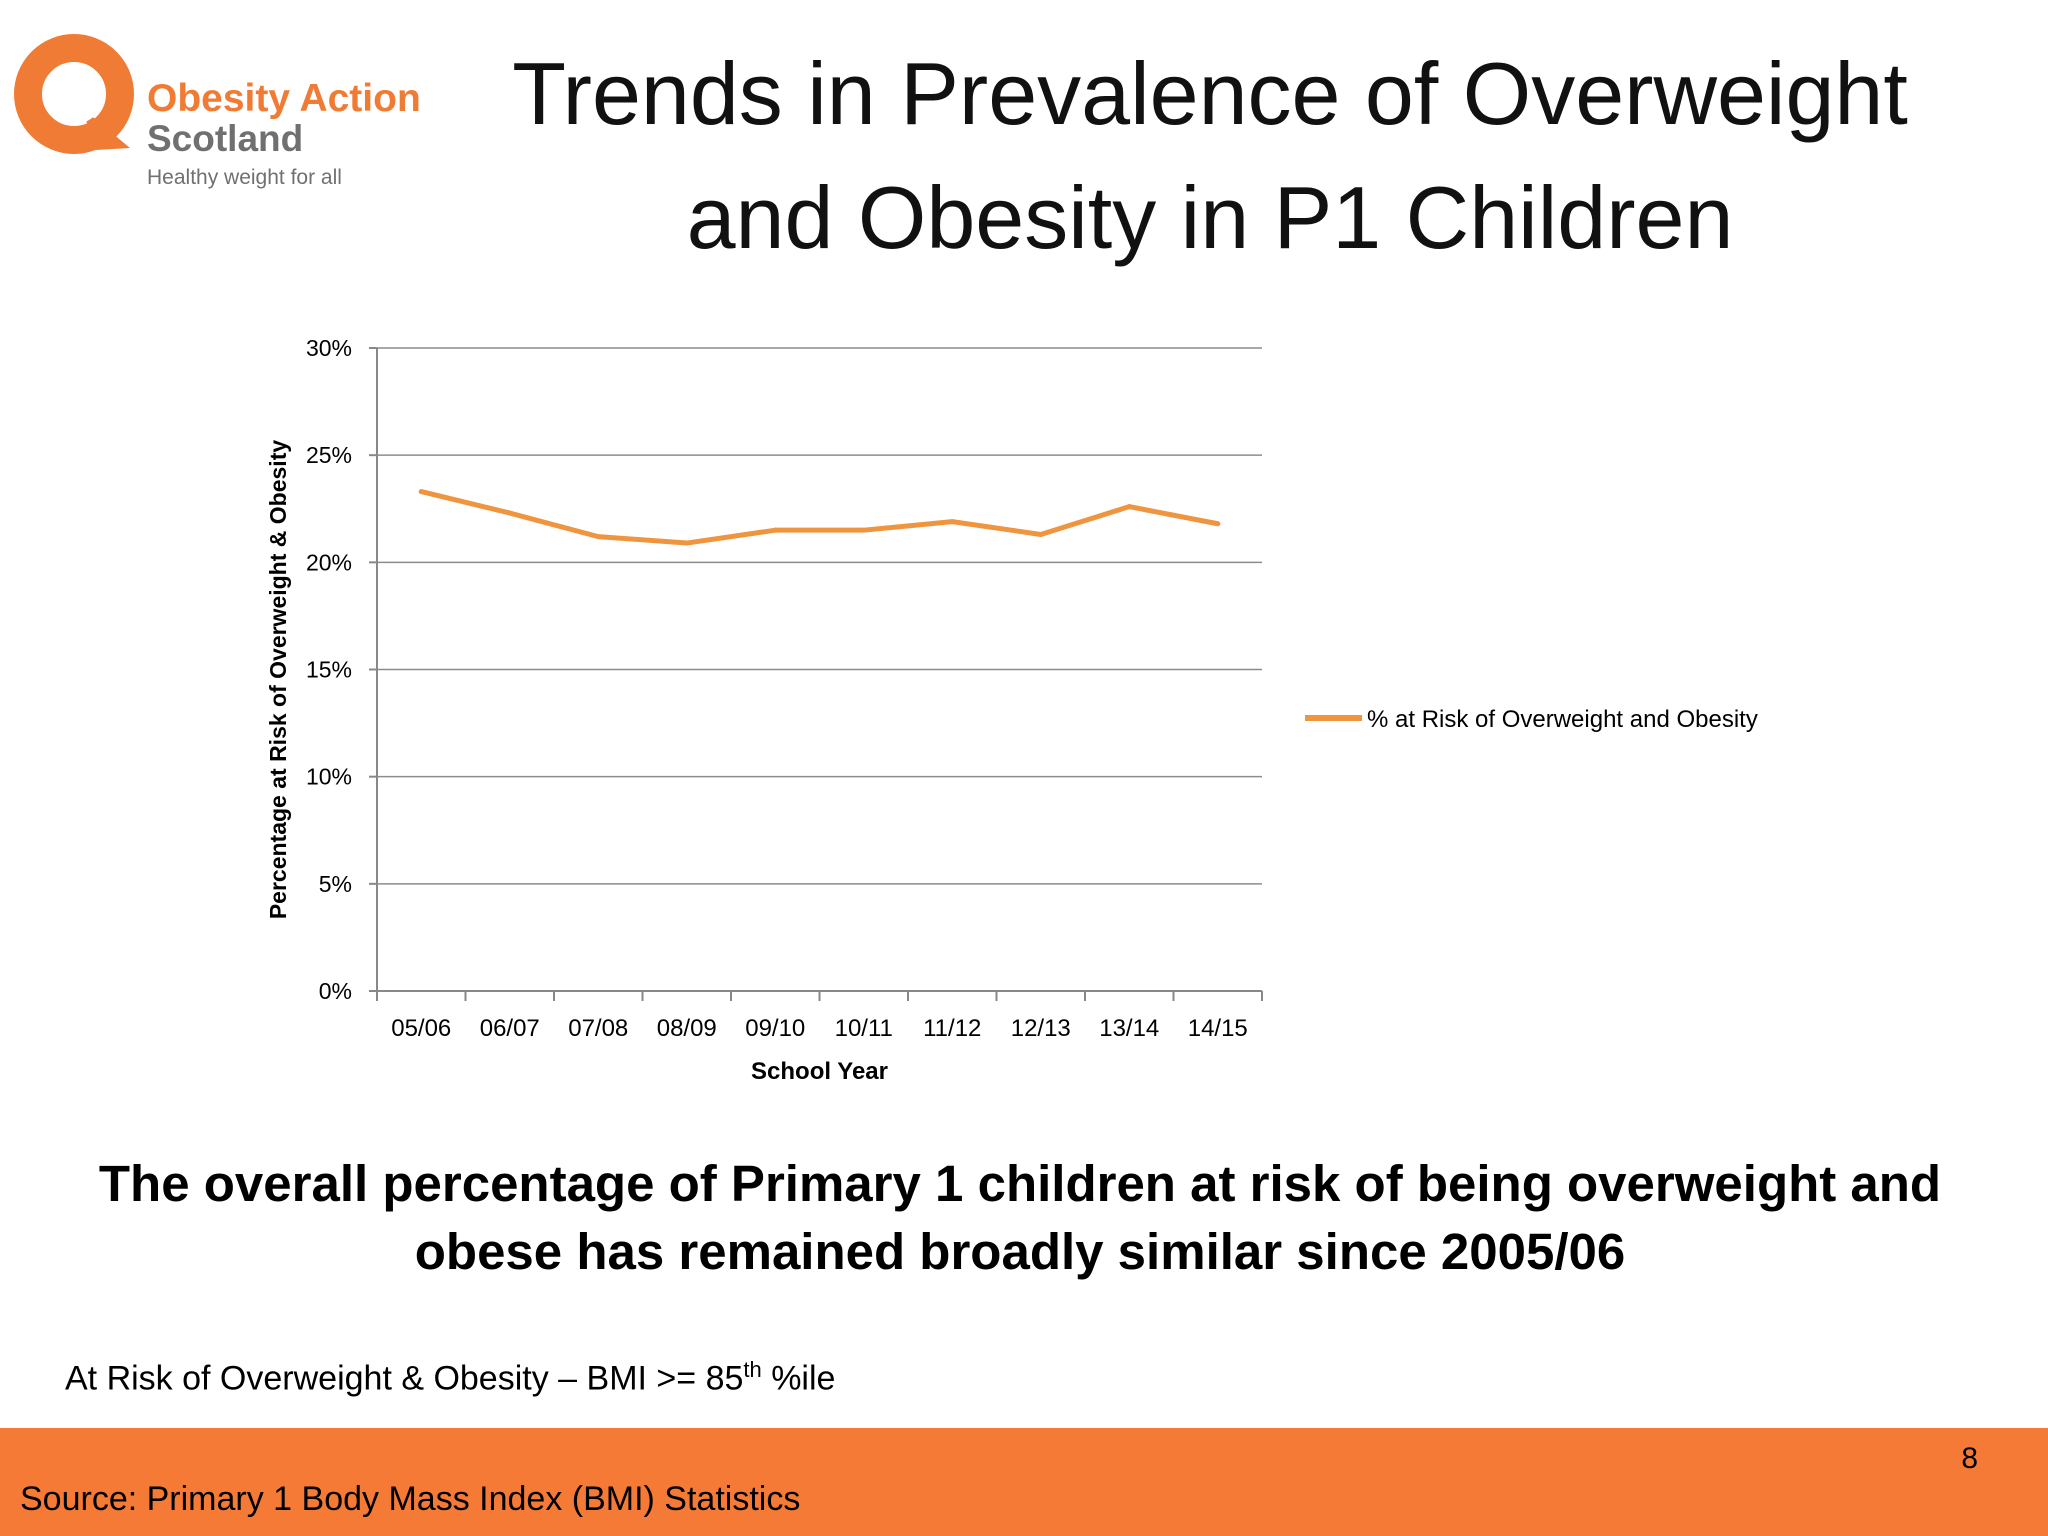 This screenshot has height=1536, width=2048. Describe the element at coordinates (335, 991) in the screenshot. I see `y-tick-label: 0%` at that location.